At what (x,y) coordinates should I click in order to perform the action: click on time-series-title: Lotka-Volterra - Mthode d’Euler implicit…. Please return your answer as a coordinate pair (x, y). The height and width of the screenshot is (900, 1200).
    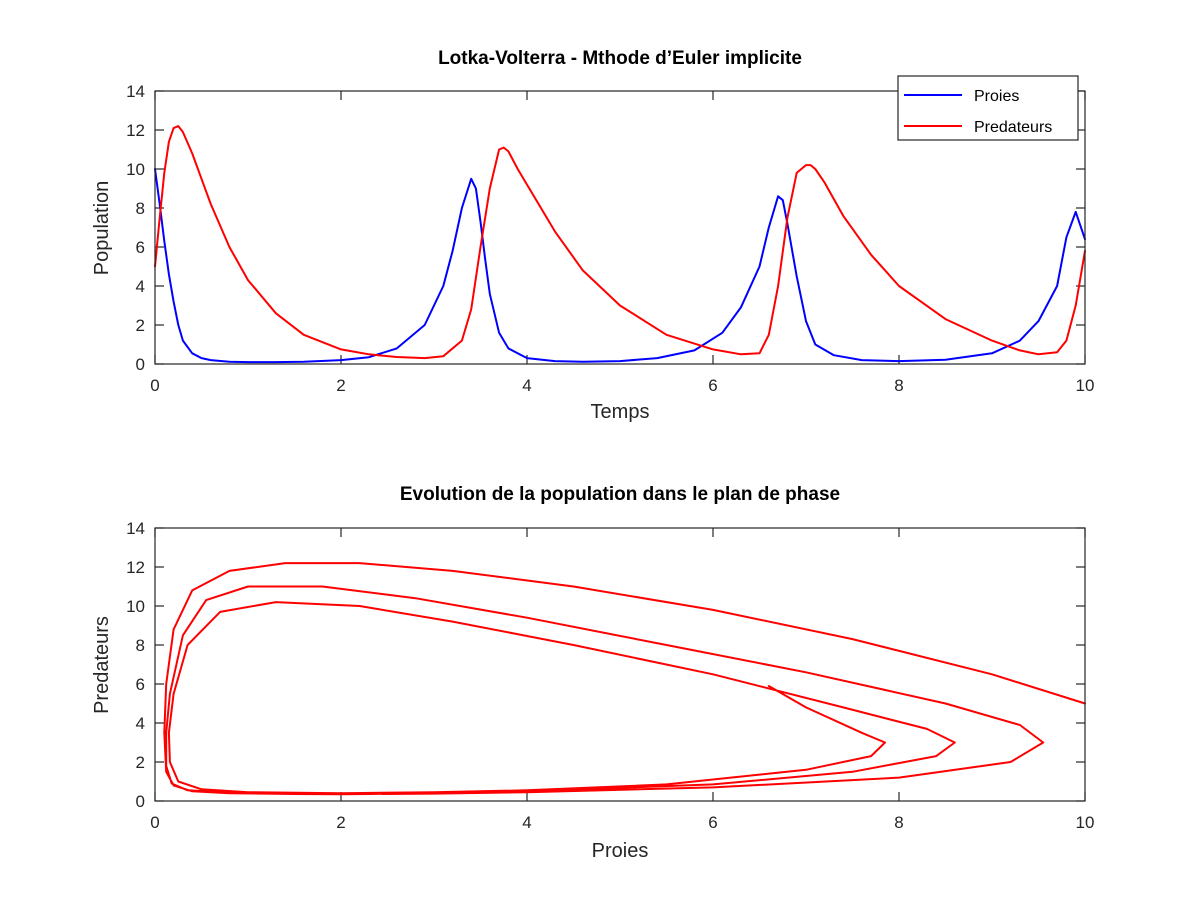
    Looking at the image, I should click on (620, 58).